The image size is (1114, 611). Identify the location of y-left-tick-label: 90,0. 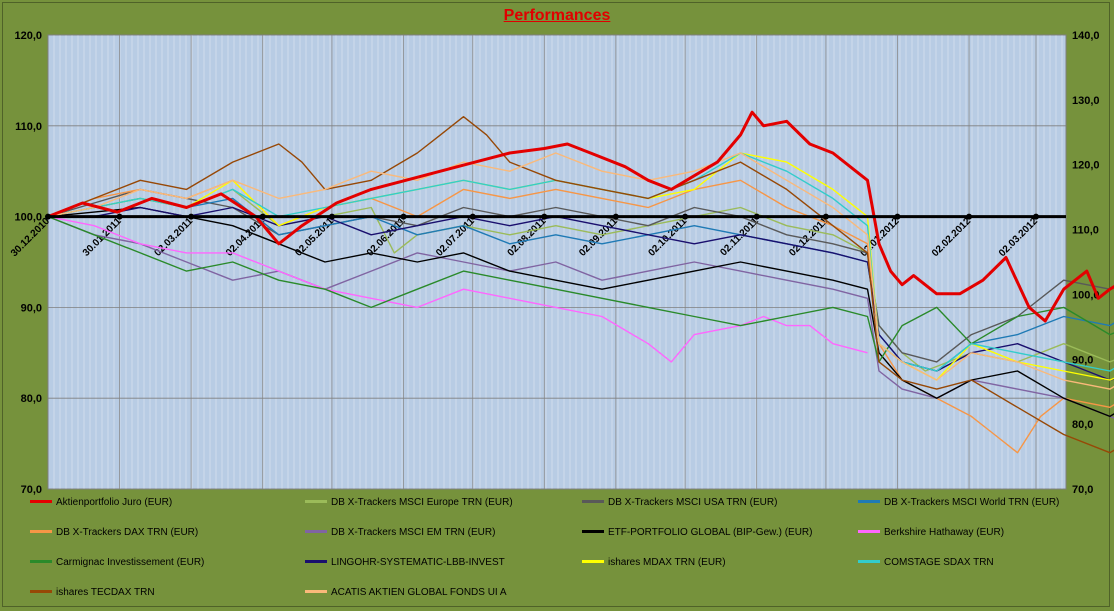
(31, 308).